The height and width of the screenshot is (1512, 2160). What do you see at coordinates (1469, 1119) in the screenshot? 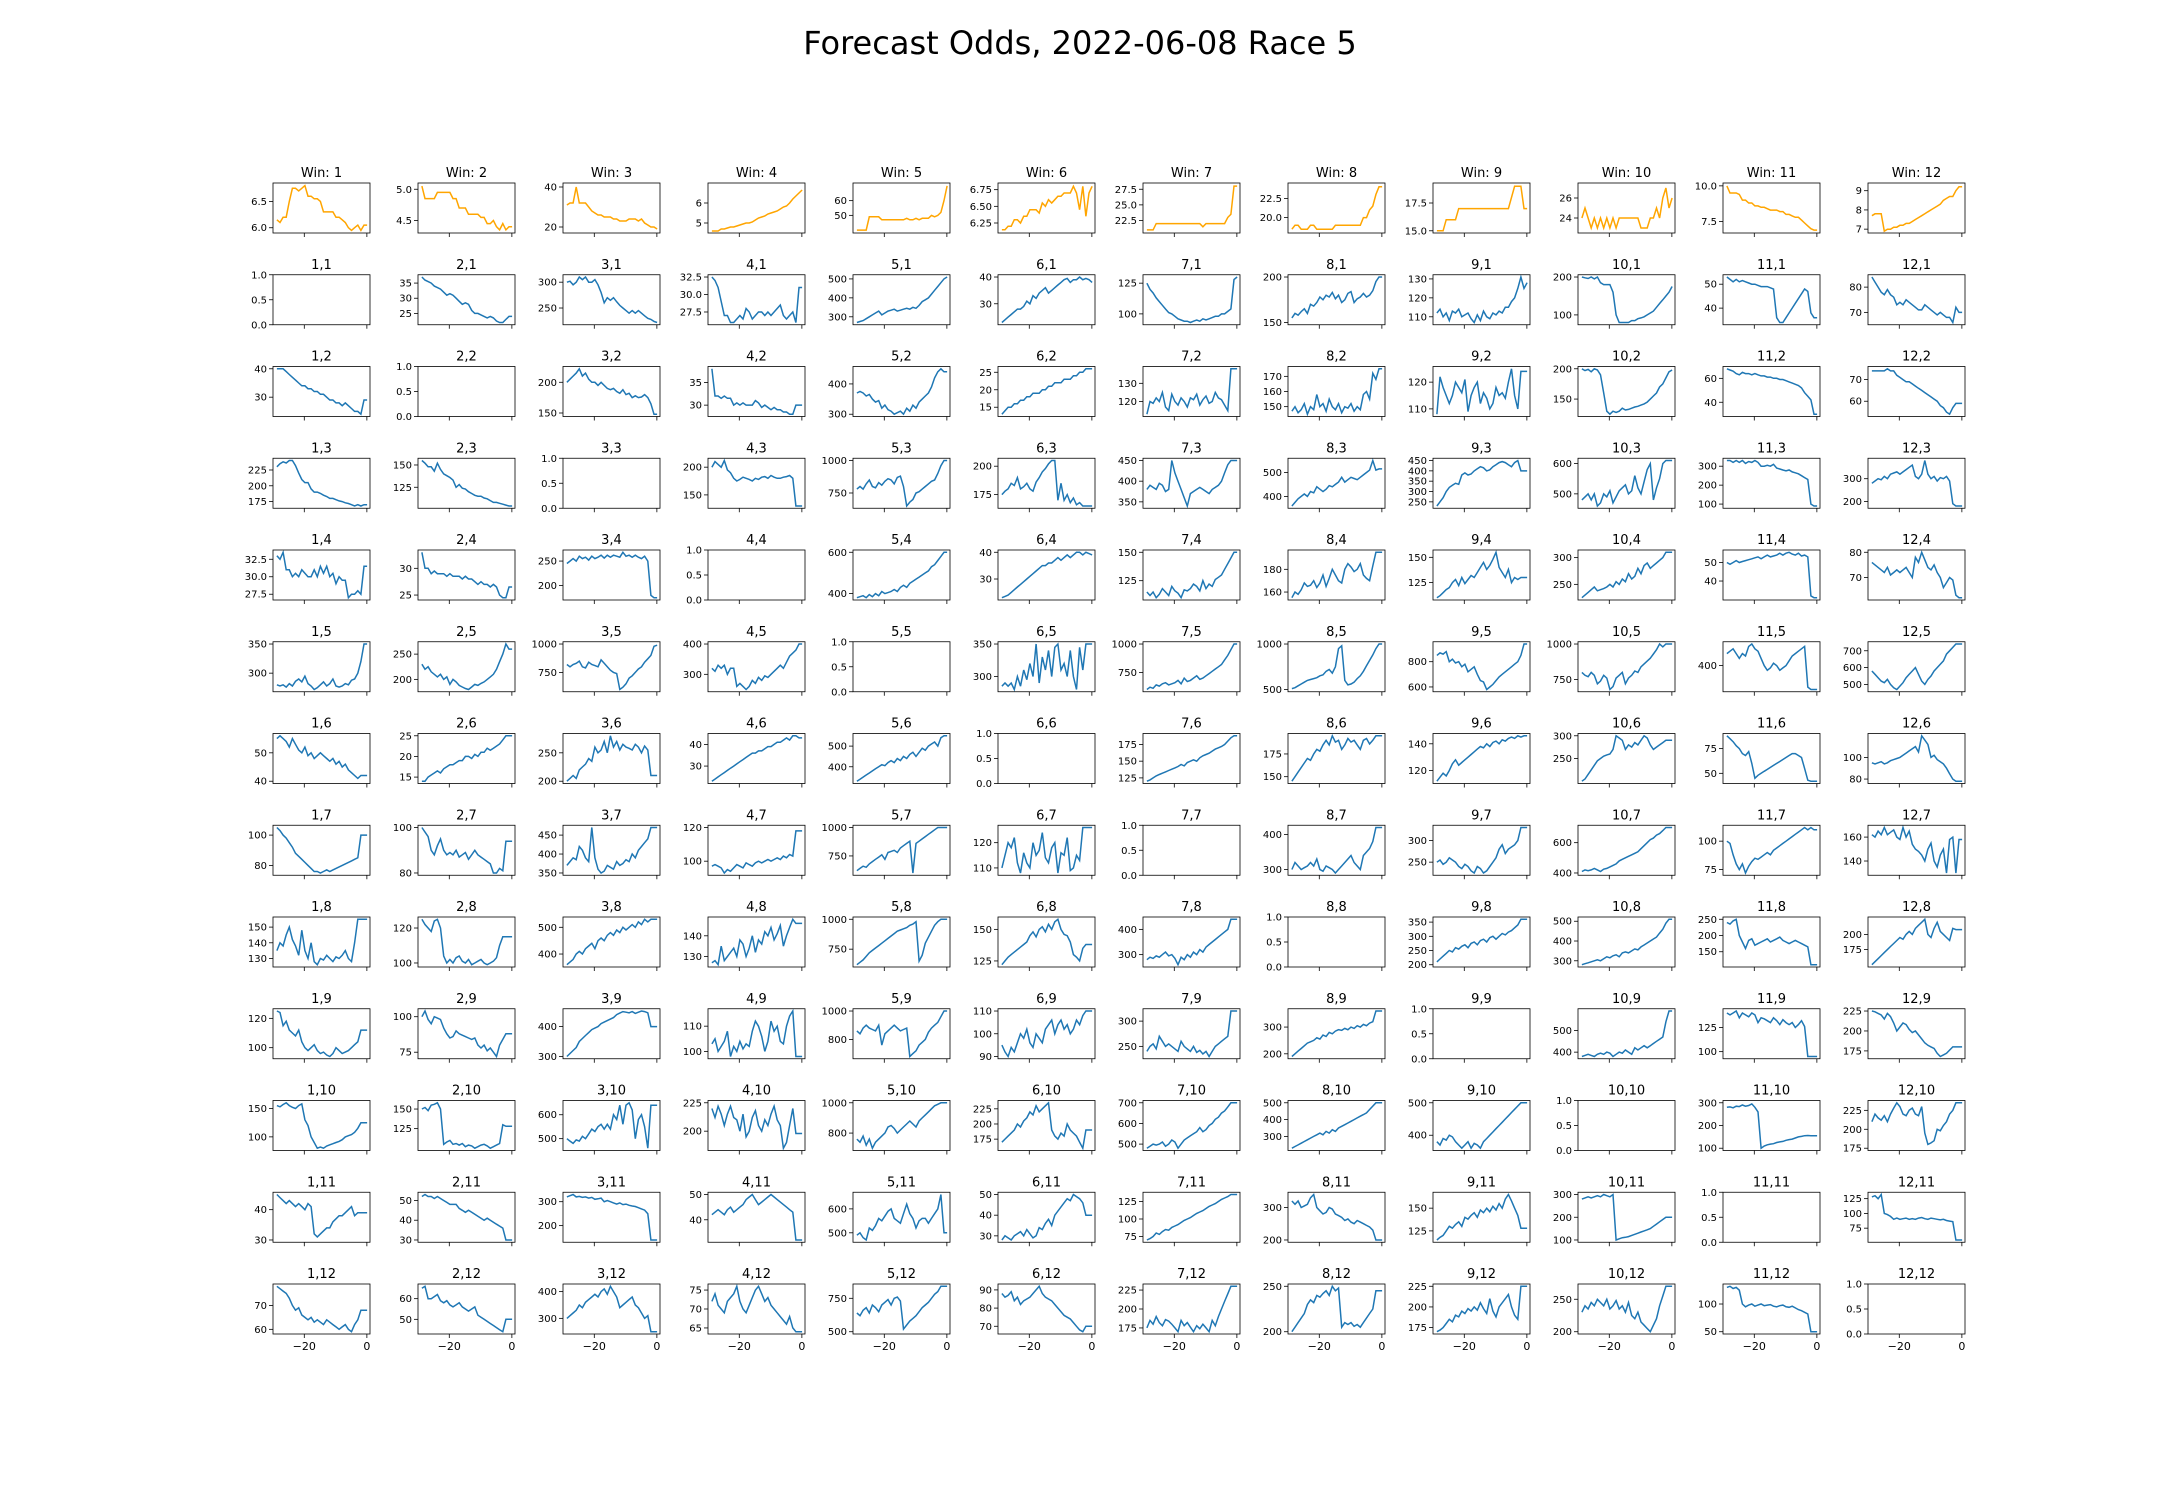
I see `subplot-pair-9-10: 9,10 400 500` at bounding box center [1469, 1119].